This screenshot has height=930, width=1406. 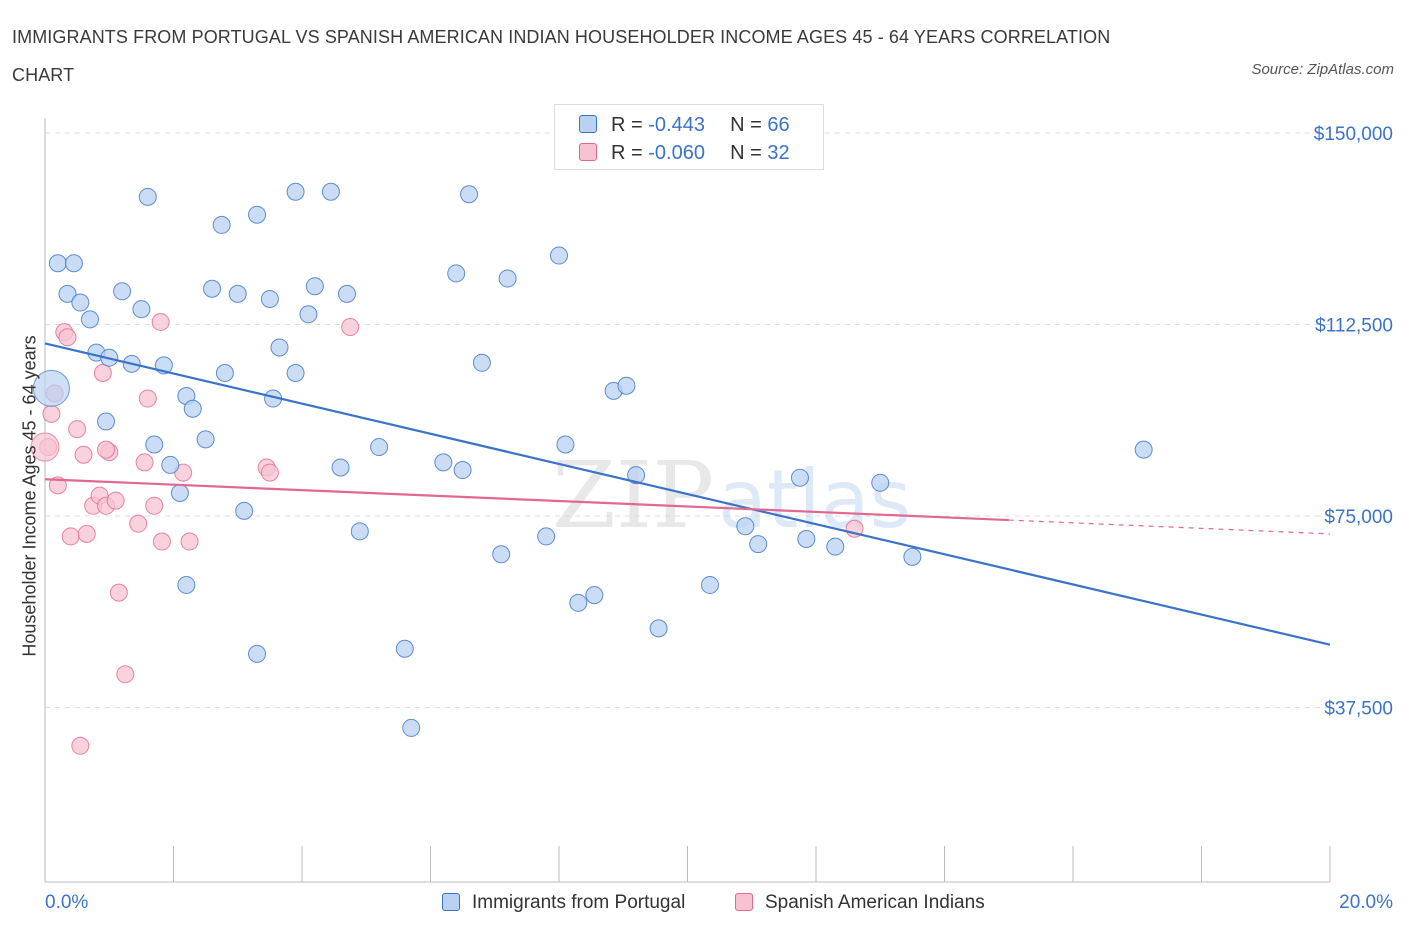 I want to click on y-axis-title: Householder Income Ages 45 - 64 years, so click(x=29, y=496).